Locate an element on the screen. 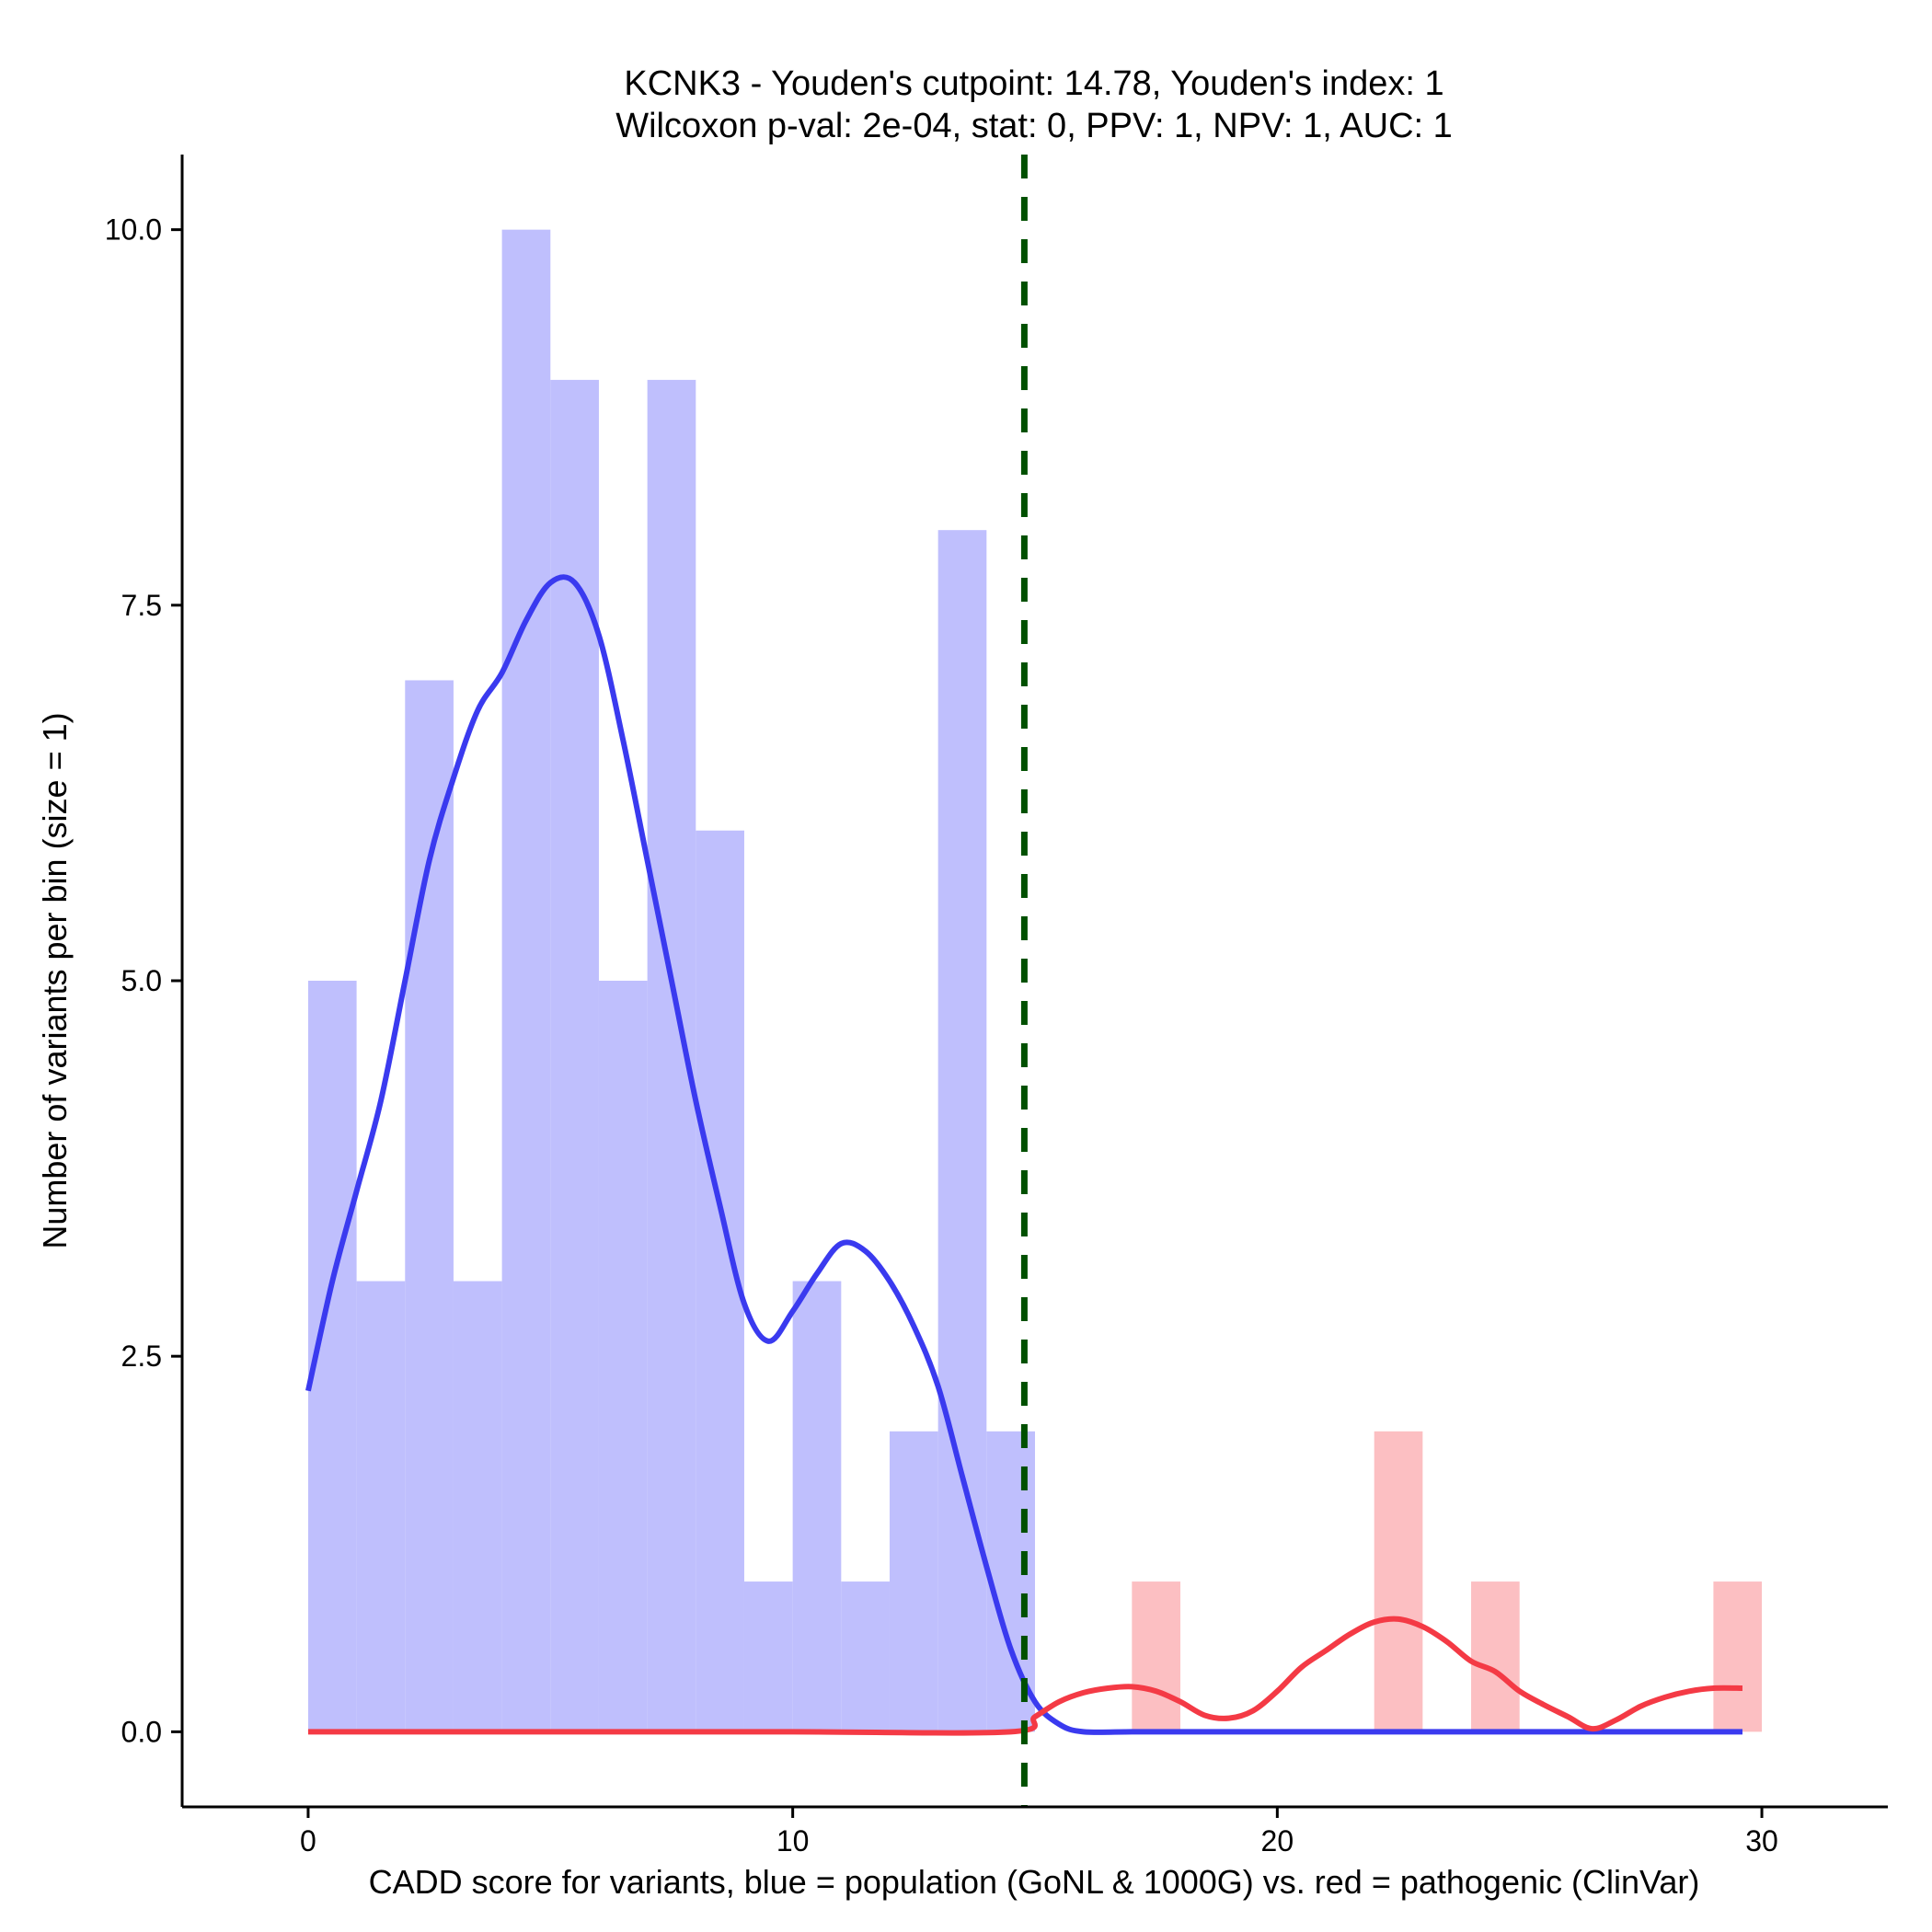 This screenshot has width=1932, height=1932. y-tick-label-4: 10.0 is located at coordinates (133, 230).